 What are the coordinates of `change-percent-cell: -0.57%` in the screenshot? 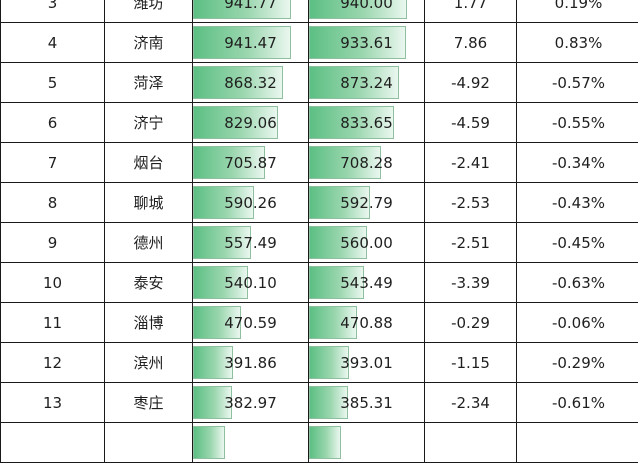 It's located at (577, 83).